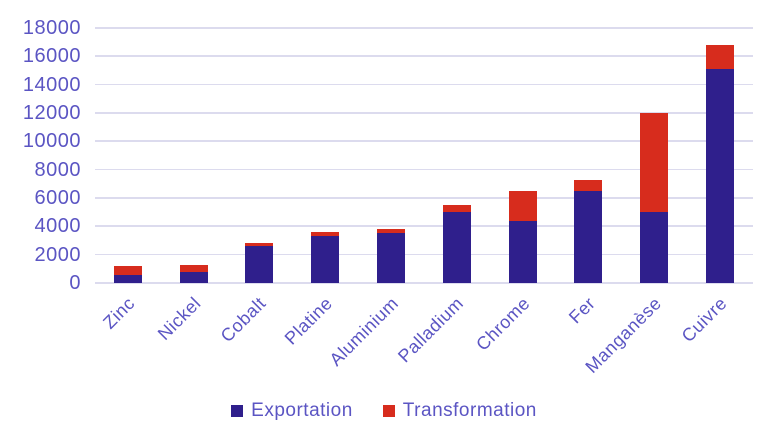  Describe the element at coordinates (57, 198) in the screenshot. I see `y-tick-label-6000: 6000` at that location.